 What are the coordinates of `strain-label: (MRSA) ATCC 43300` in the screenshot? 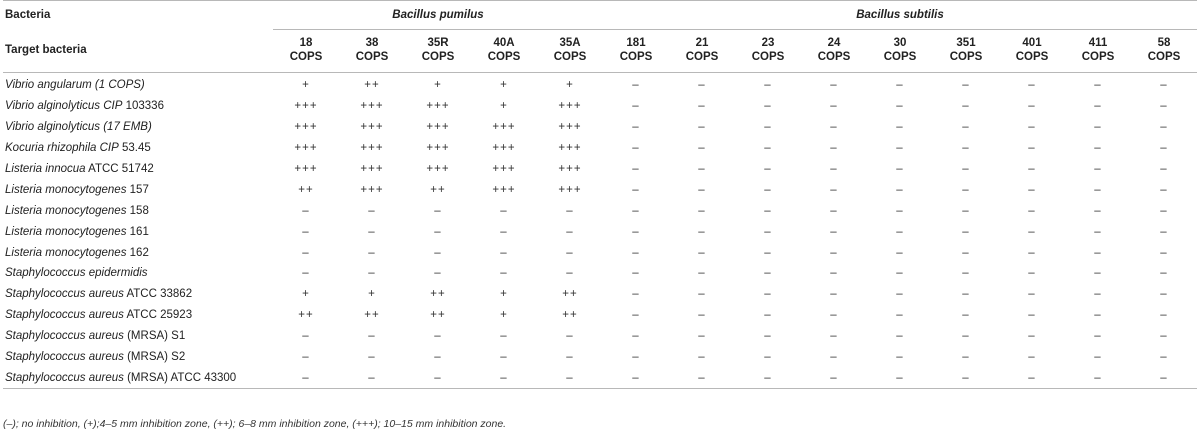 It's located at (180, 377).